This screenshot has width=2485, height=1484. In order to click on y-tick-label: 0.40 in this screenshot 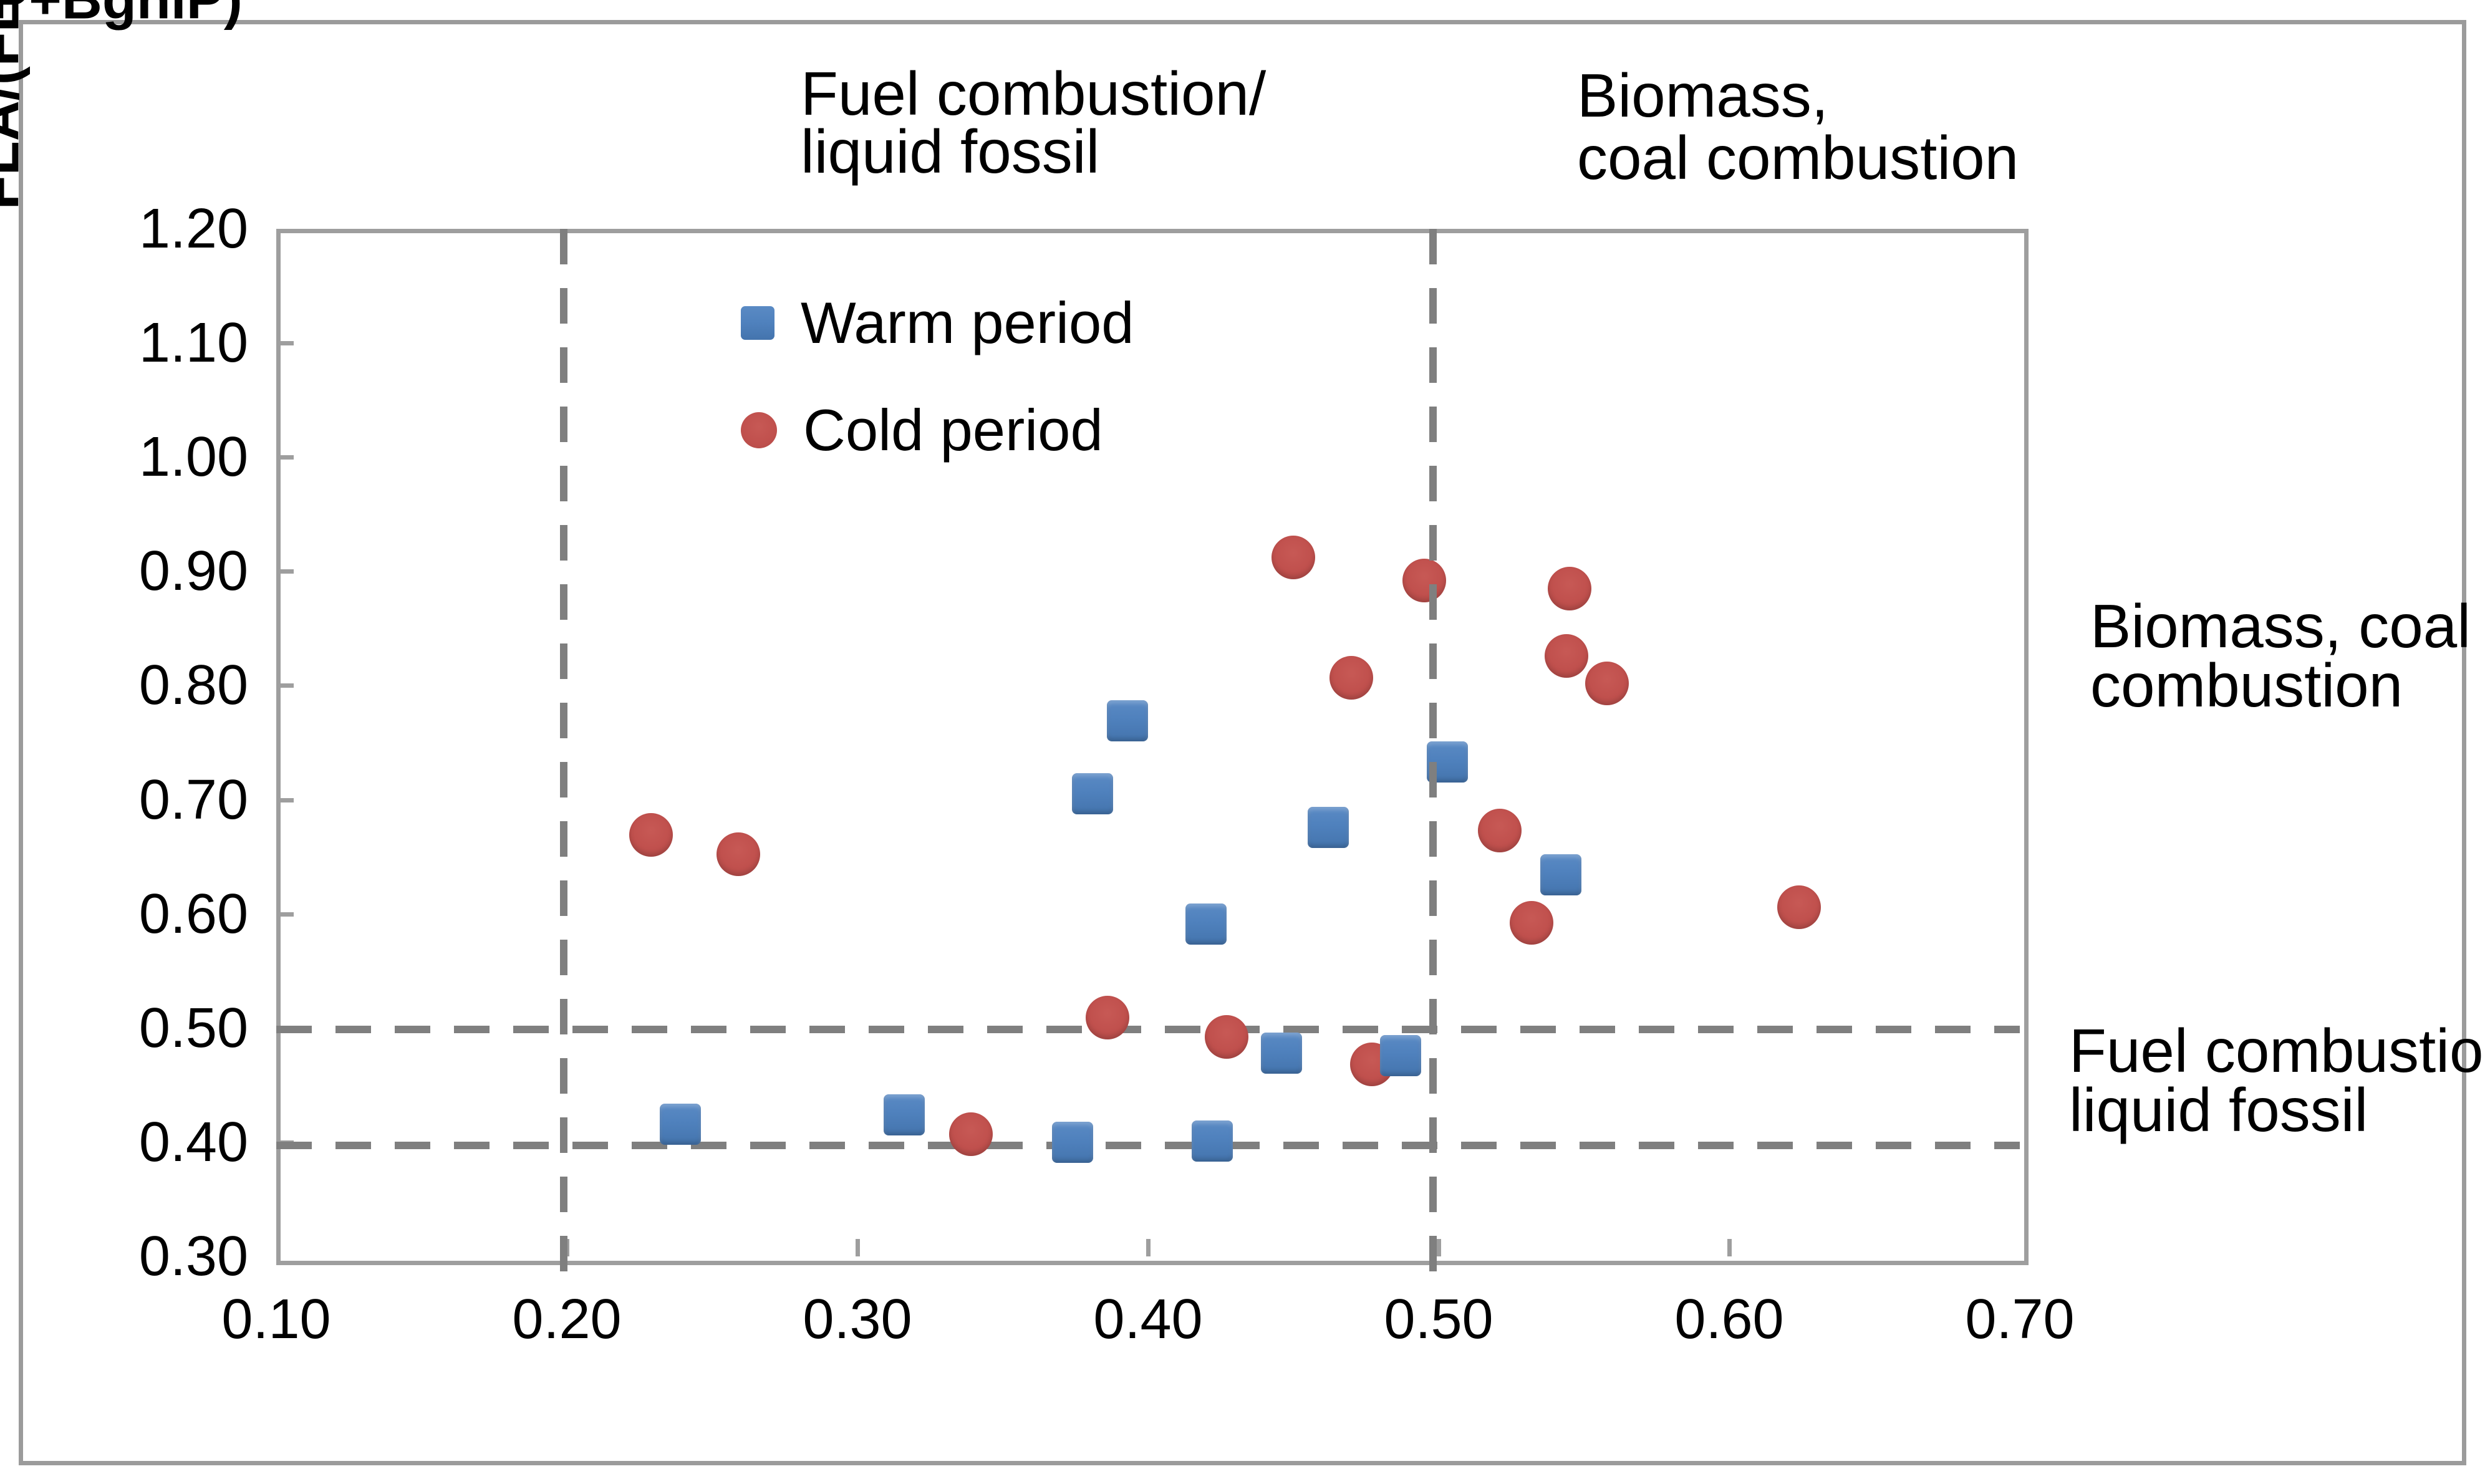, I will do `click(193, 1142)`.